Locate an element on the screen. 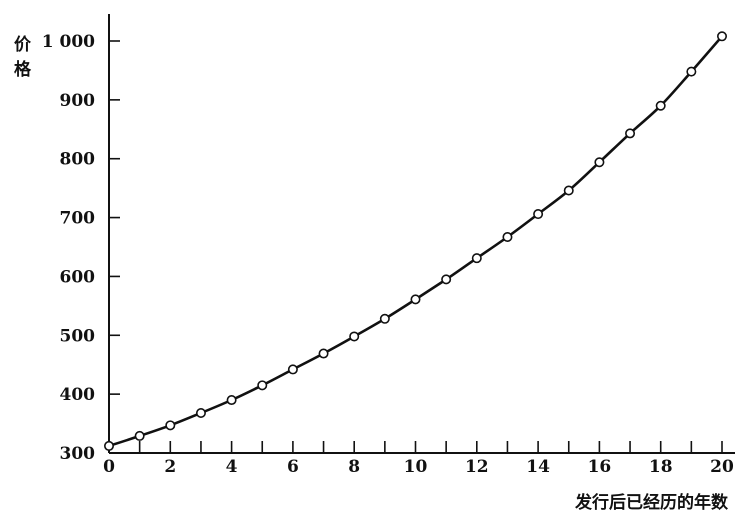  y-tick-label: 600 is located at coordinates (78, 277).